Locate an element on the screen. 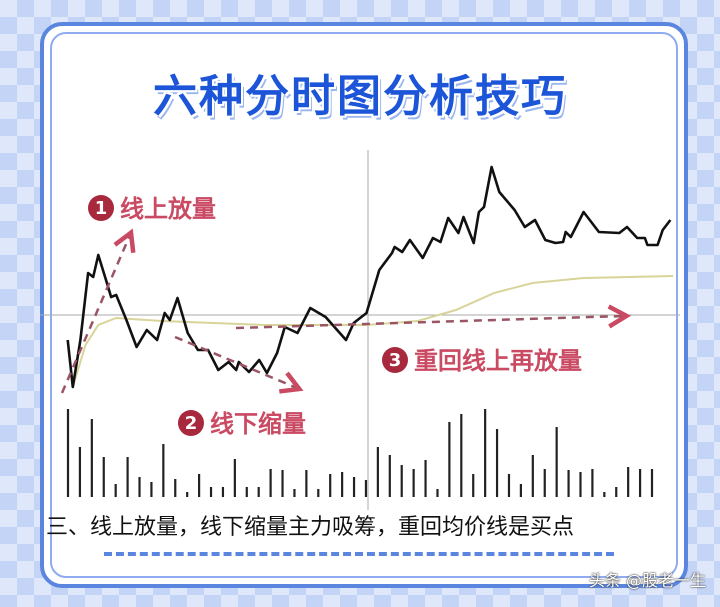 The width and height of the screenshot is (720, 607). frame-dashed-border is located at coordinates (359, 554).